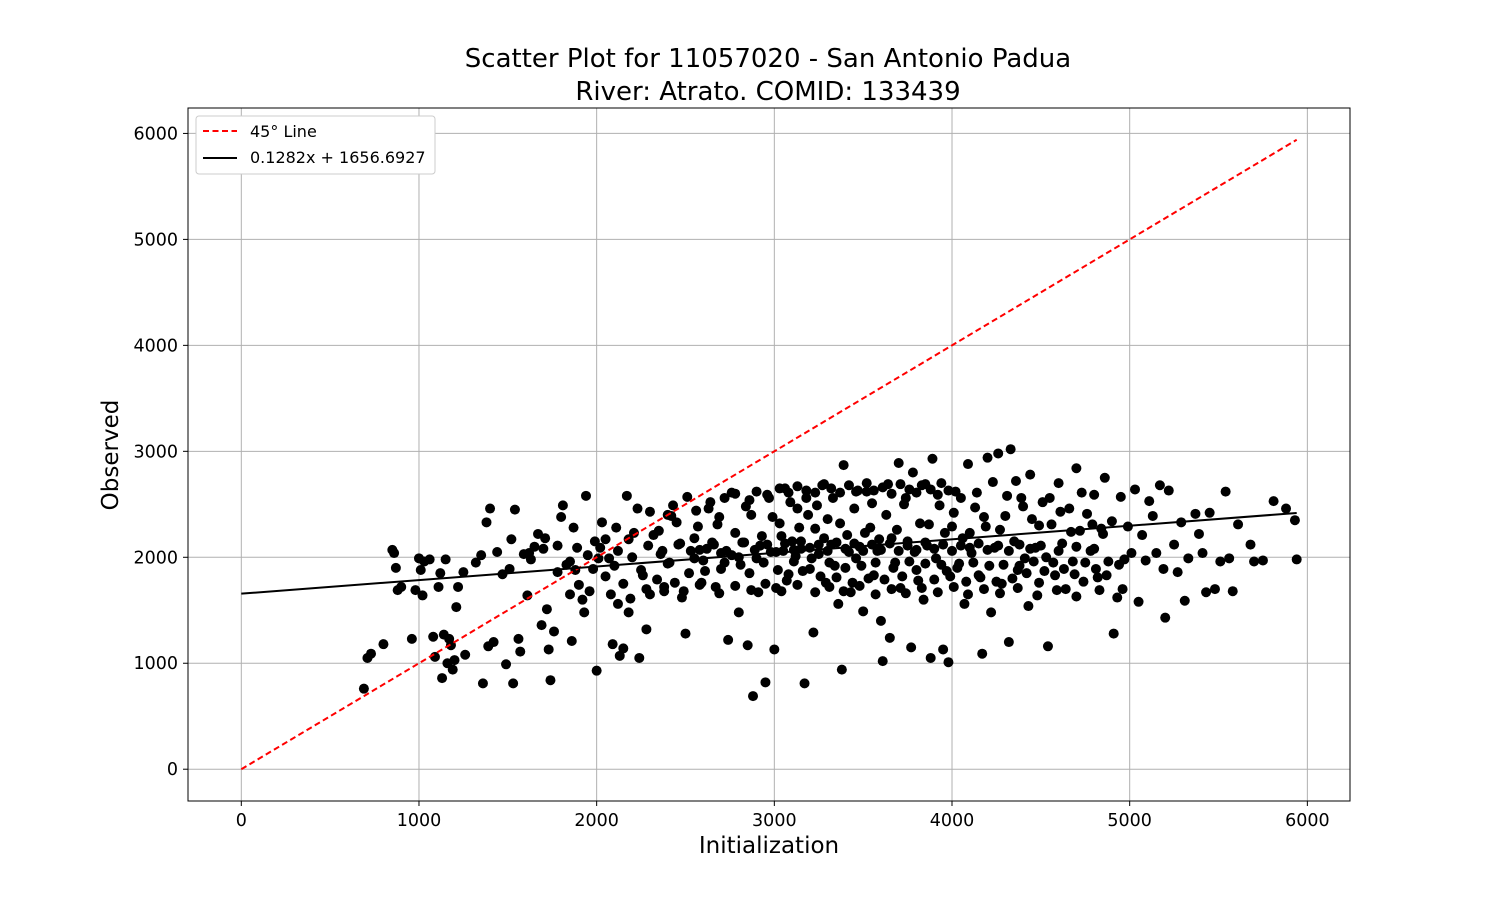  What do you see at coordinates (315, 145) in the screenshot?
I see `legend-box` at bounding box center [315, 145].